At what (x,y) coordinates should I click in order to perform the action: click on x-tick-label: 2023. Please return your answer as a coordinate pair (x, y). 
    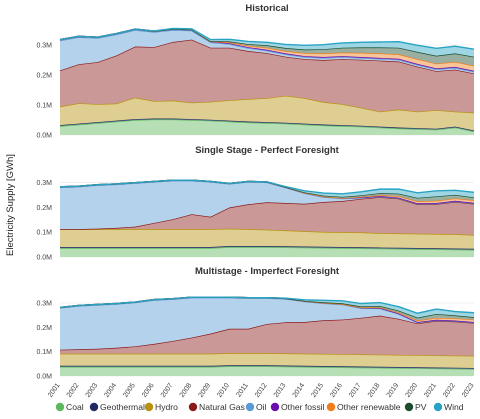
    Looking at the image, I should click on (468, 390).